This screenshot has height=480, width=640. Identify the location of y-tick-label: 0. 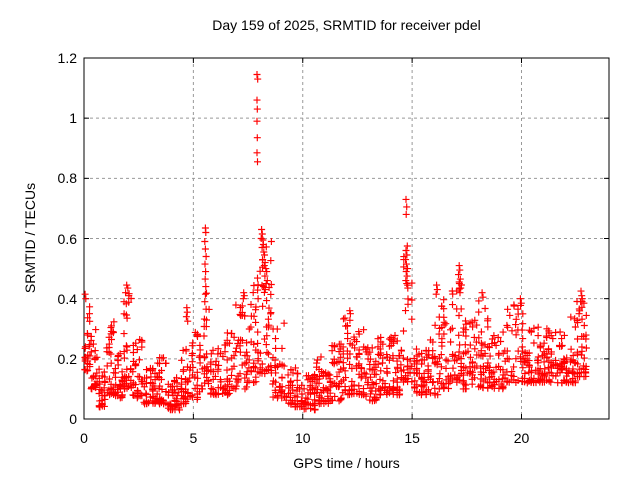
(73, 419).